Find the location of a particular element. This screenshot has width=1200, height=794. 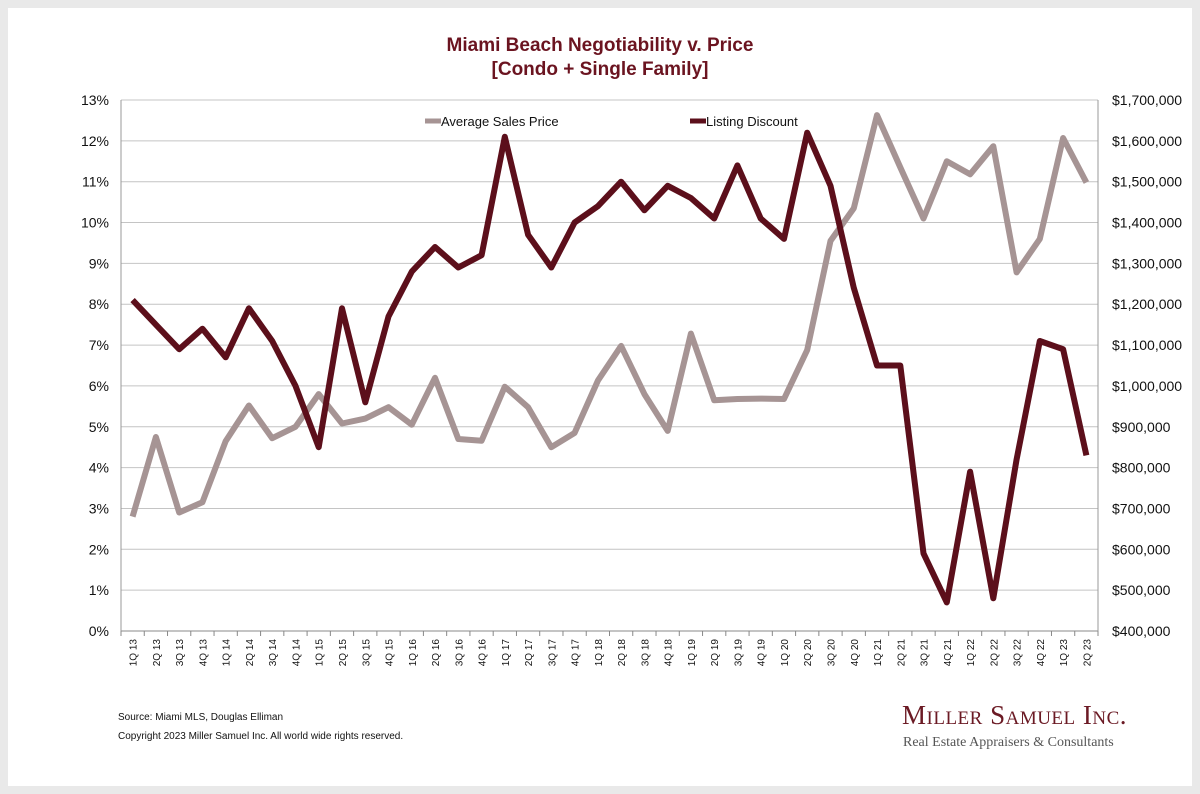

x-tick-label: 1Q 14 is located at coordinates (227, 653).